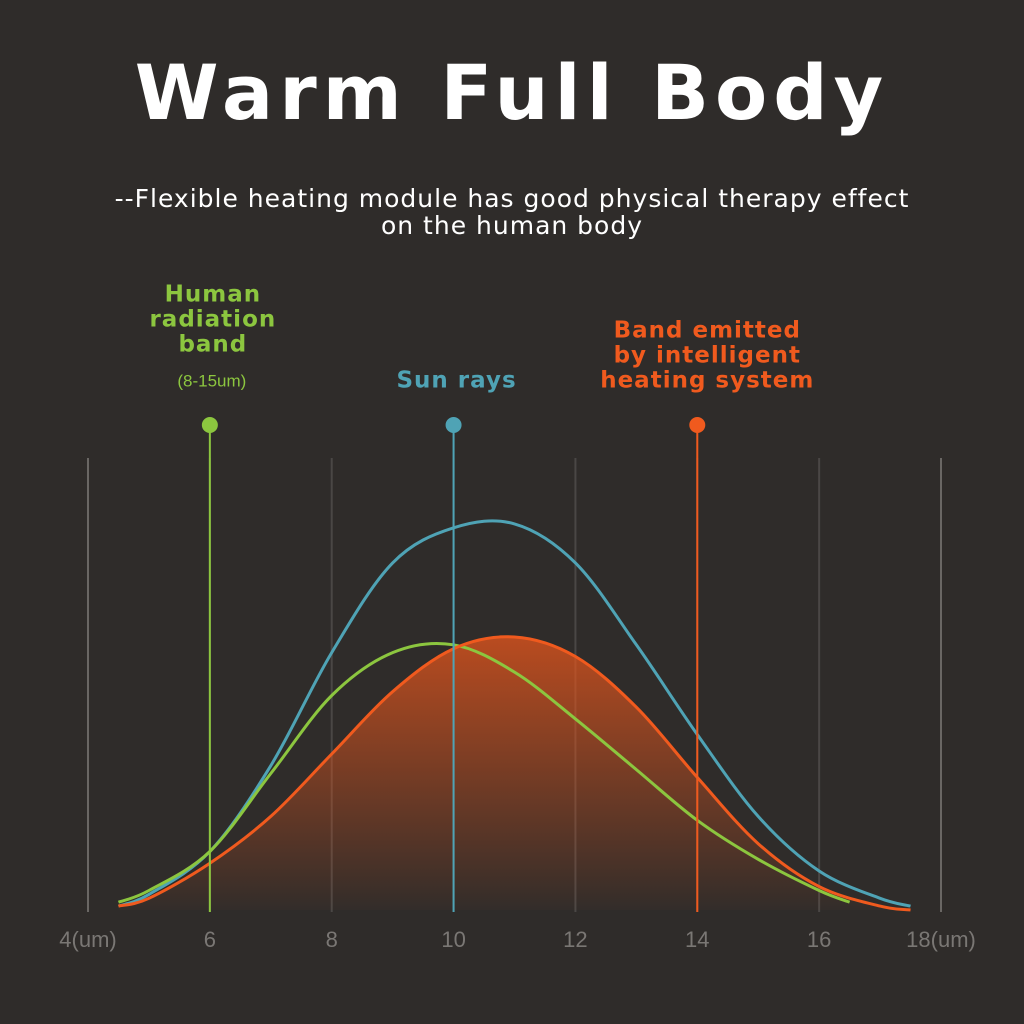 This screenshot has width=1024, height=1024. What do you see at coordinates (707, 381) in the screenshot?
I see `marker-label: heating system` at bounding box center [707, 381].